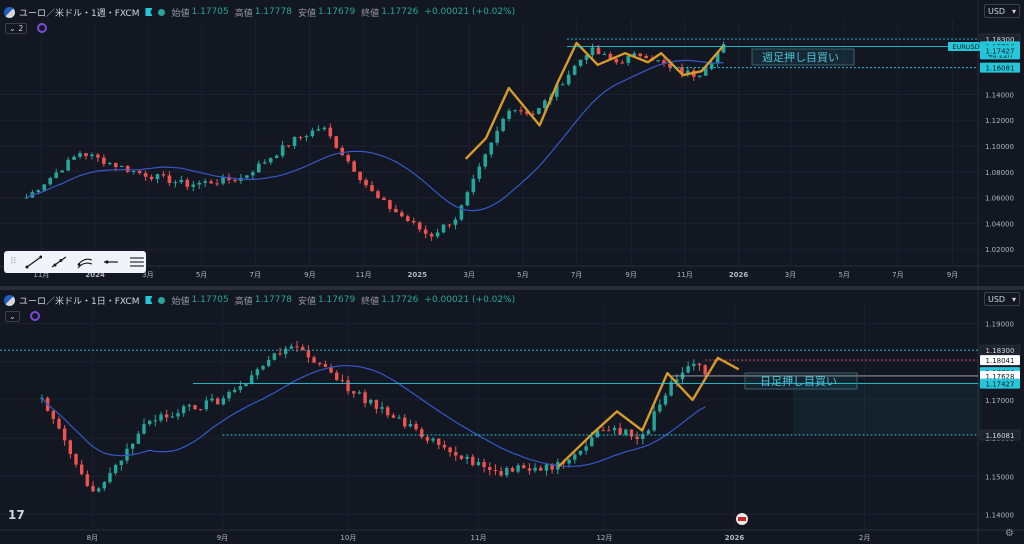 Image resolution: width=1024 pixels, height=544 pixels. What do you see at coordinates (897, 275) in the screenshot?
I see `time-axis-tick: 7月` at bounding box center [897, 275].